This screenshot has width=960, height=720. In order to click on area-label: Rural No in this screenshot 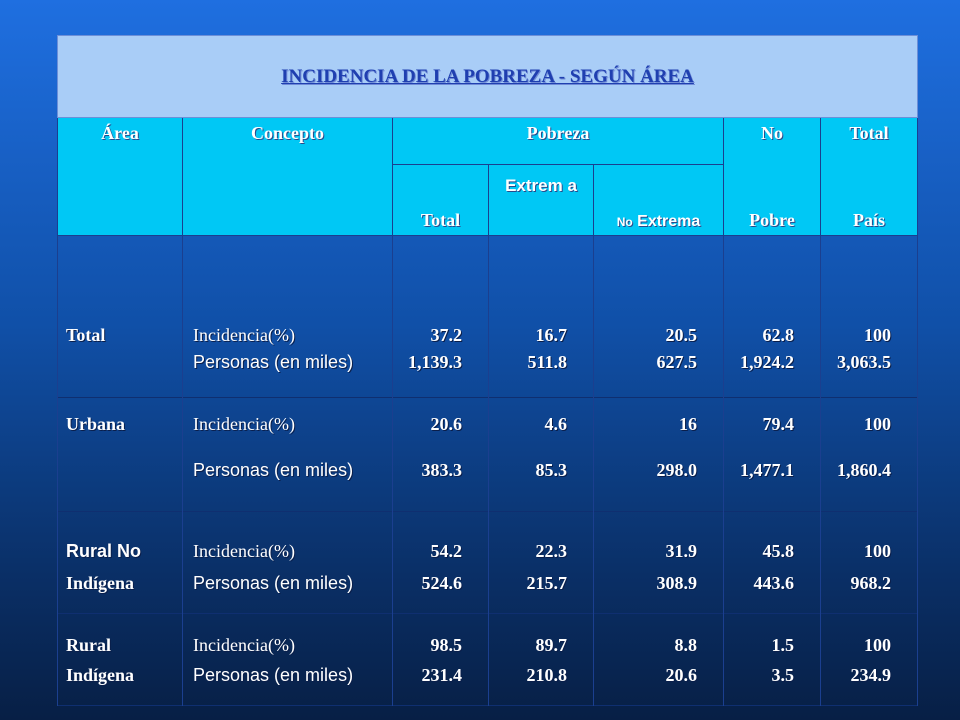, I will do `click(120, 539)`.